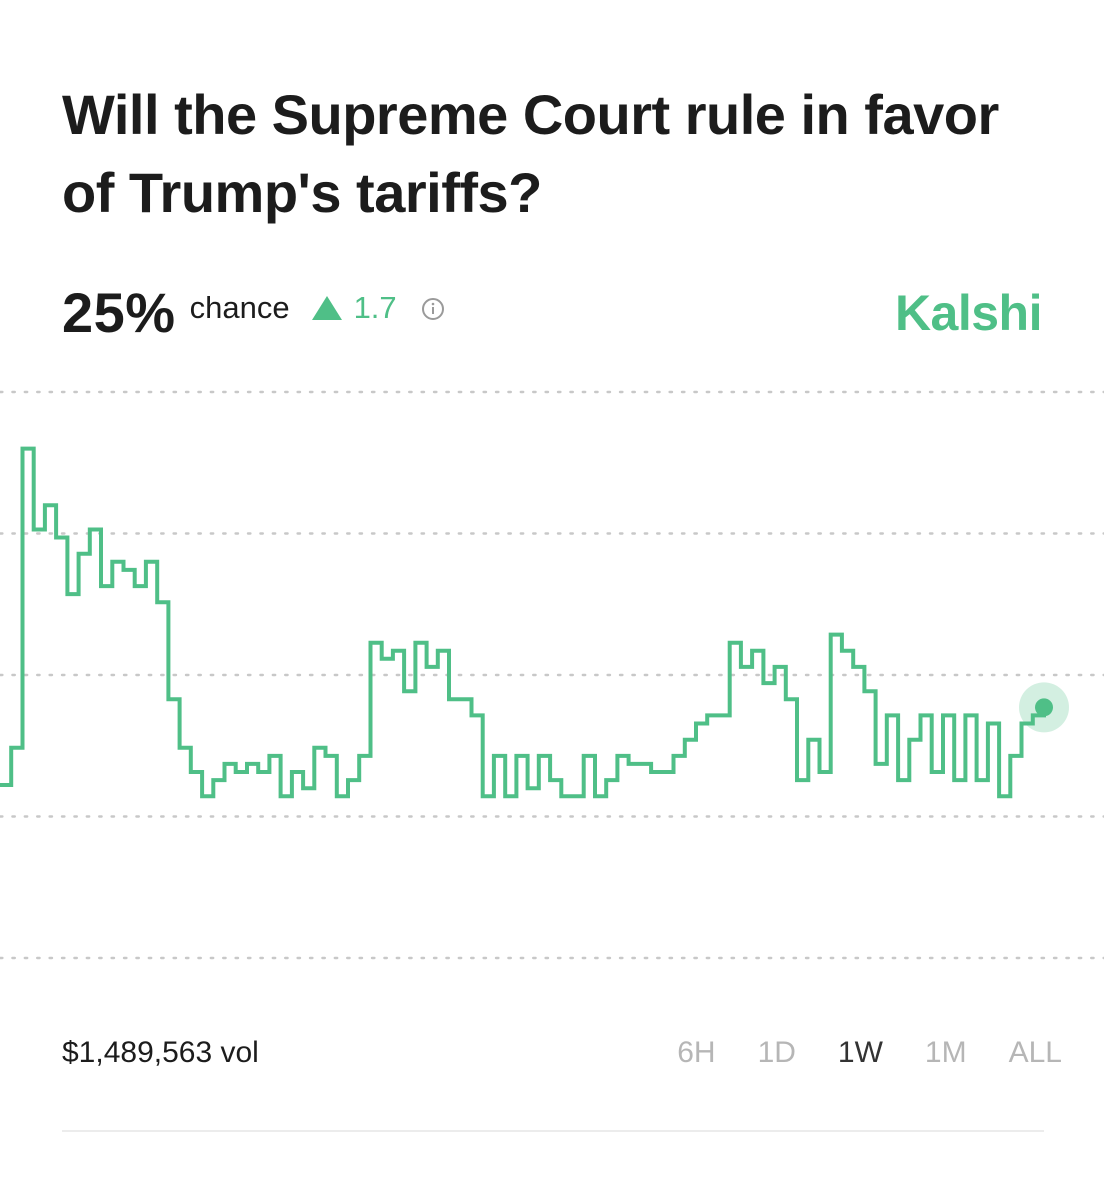  I want to click on chart-footer: $1,489,563 vol 6H 1D 1W 1M ALL, so click(562, 1053).